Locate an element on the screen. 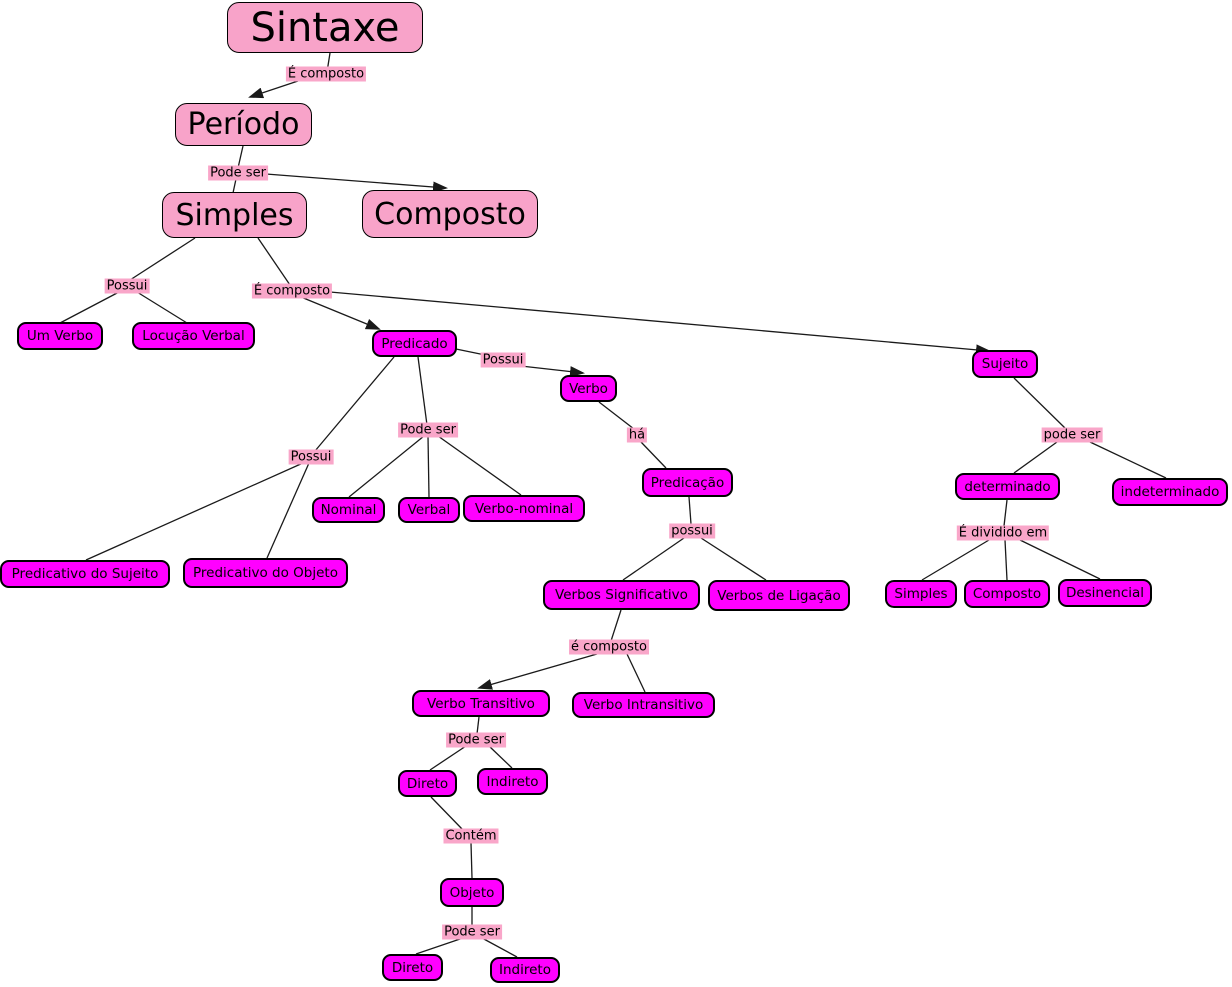 The height and width of the screenshot is (987, 1232). edge-line-pode-ser-3-to-indireto-vt is located at coordinates (500, 757).